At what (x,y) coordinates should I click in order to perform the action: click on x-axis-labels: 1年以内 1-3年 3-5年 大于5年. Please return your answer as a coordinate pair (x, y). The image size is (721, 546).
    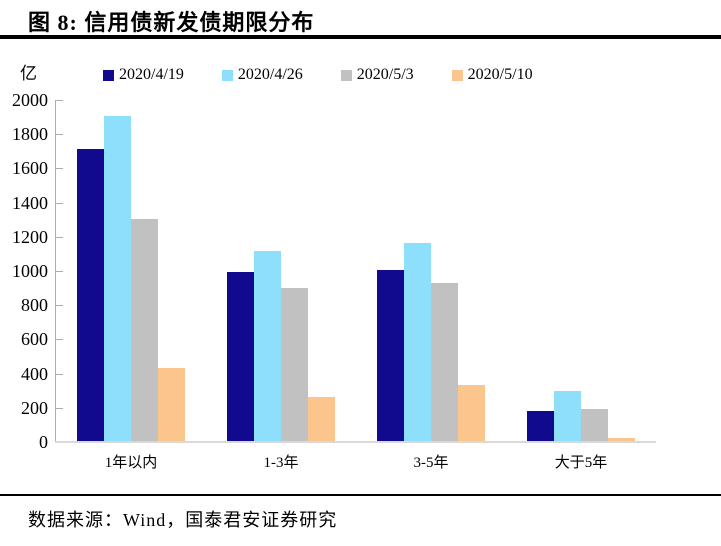
    Looking at the image, I should click on (356, 461).